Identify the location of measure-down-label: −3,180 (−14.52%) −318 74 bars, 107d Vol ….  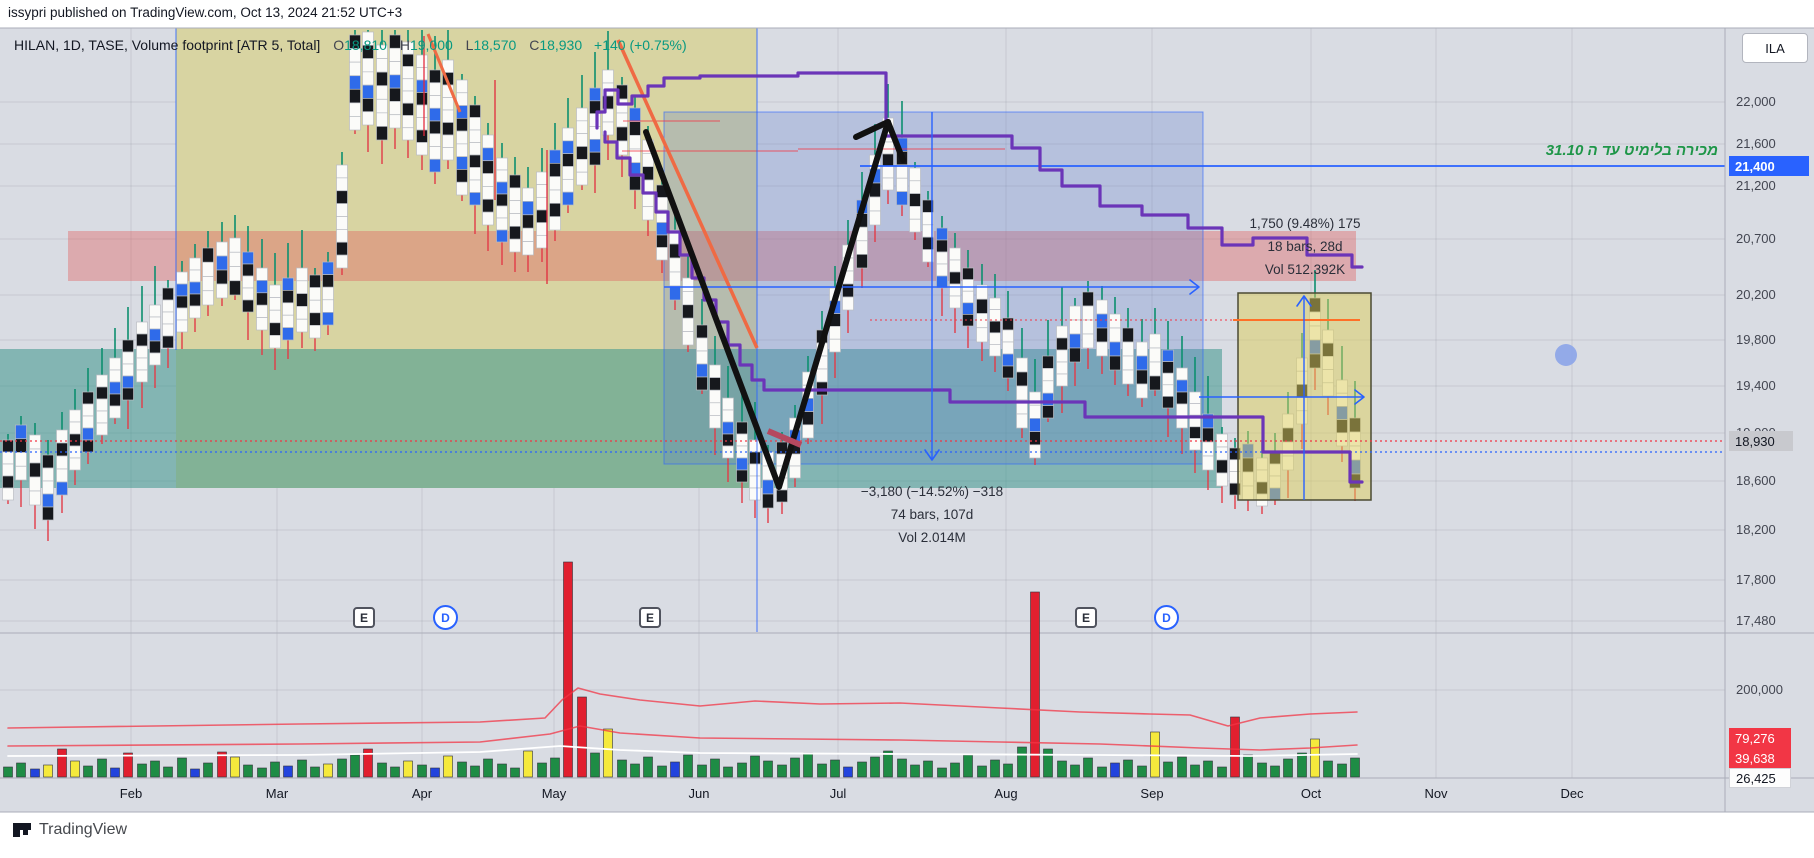
(932, 514).